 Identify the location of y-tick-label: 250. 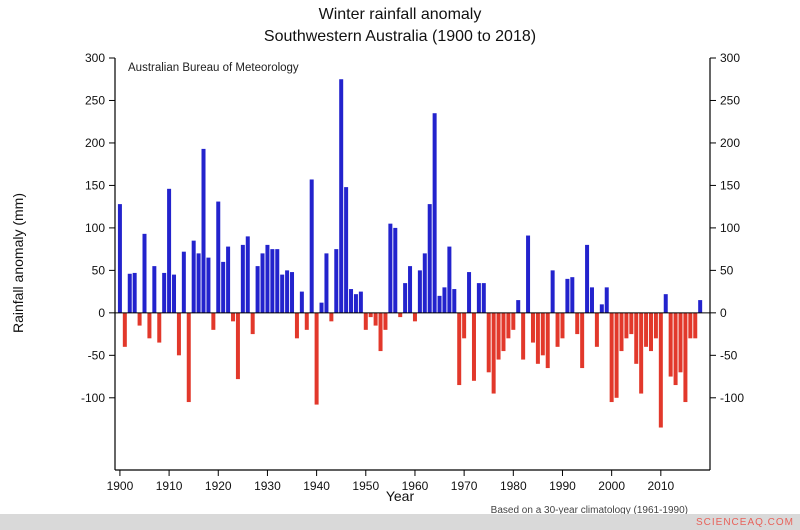
(730, 100).